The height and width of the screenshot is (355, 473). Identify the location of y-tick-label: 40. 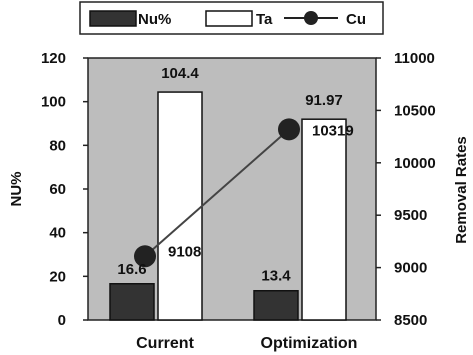
(57, 233).